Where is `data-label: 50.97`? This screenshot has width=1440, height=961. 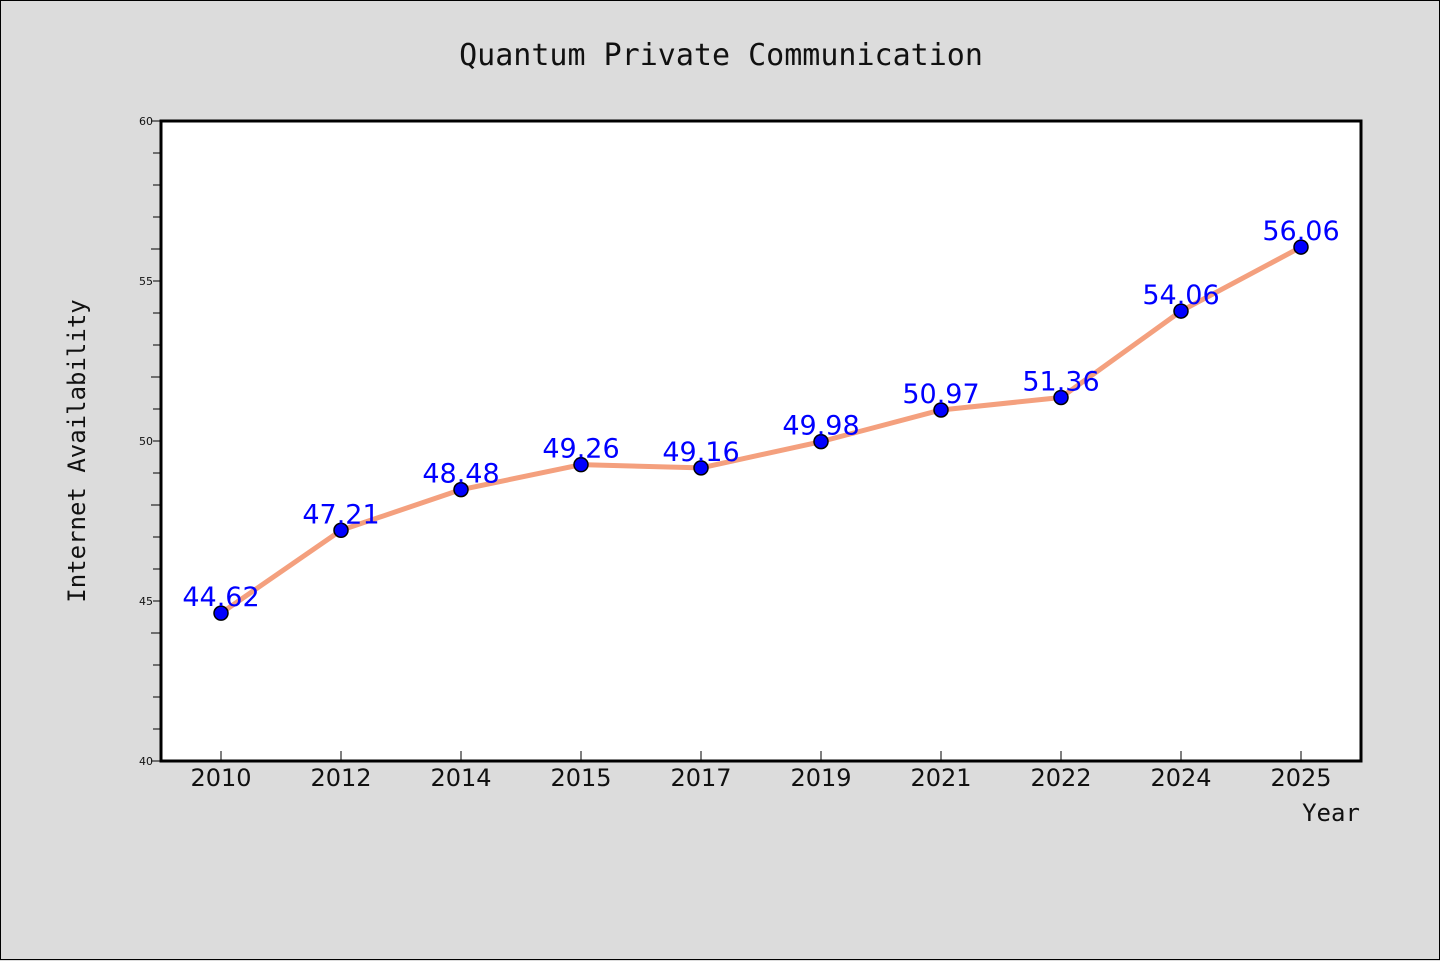
data-label: 50.97 is located at coordinates (940, 394).